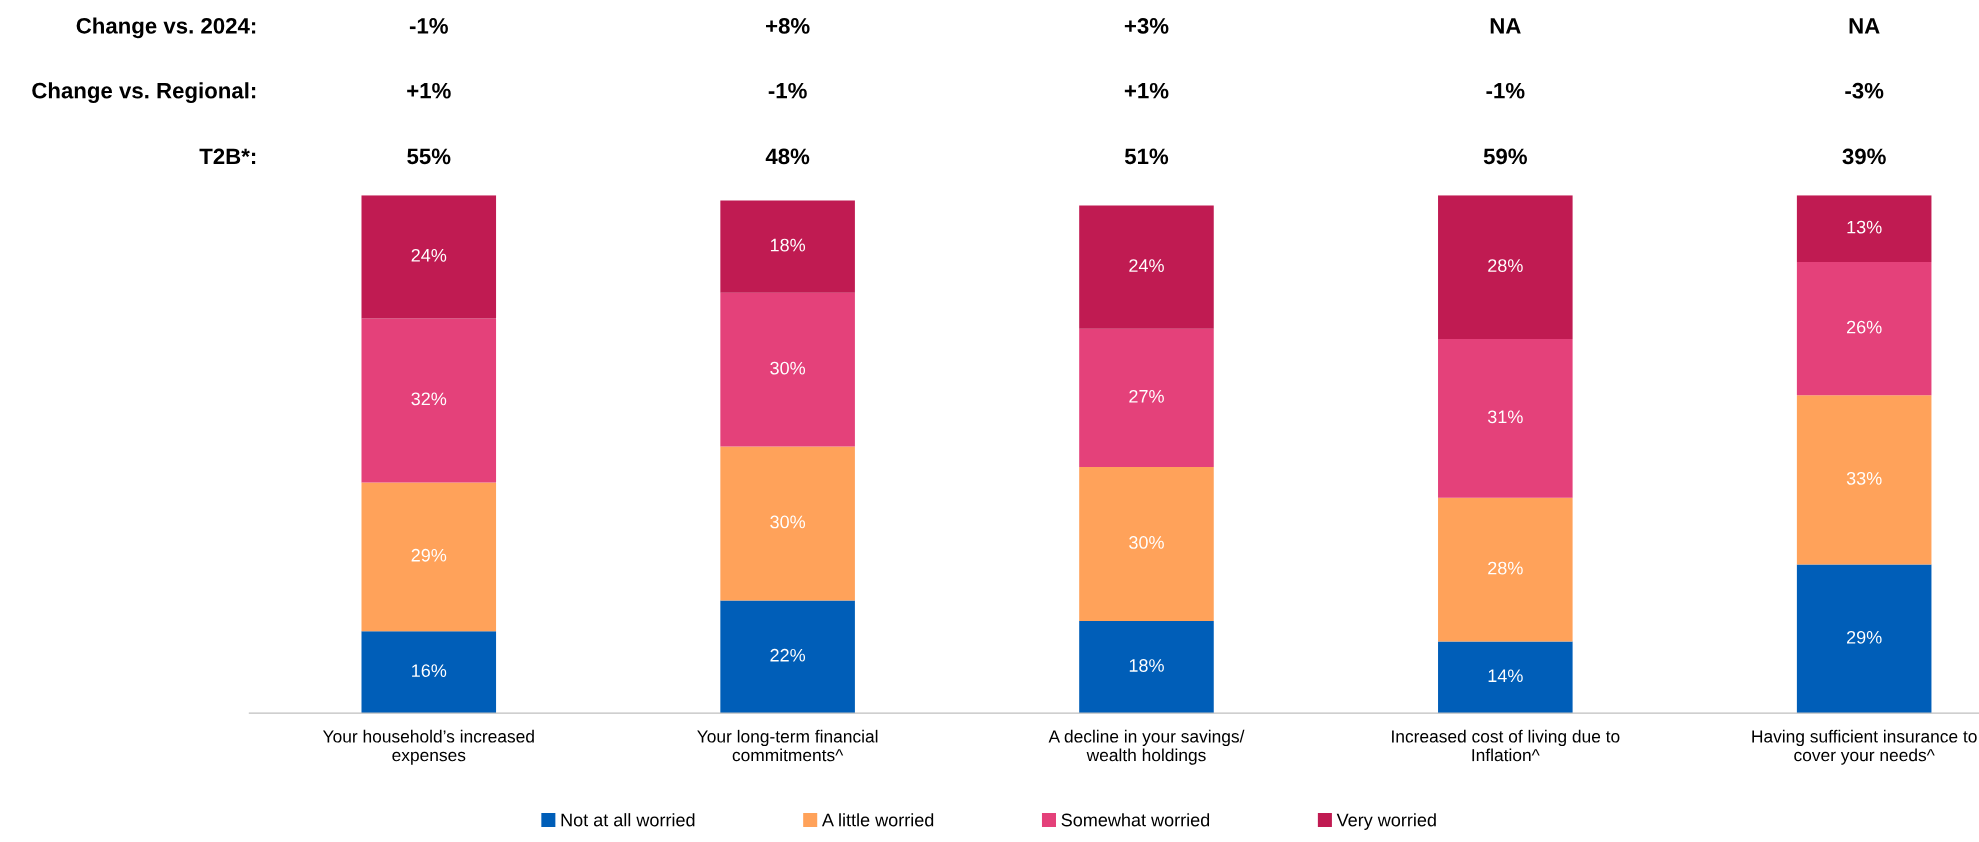  What do you see at coordinates (628, 820) in the screenshot?
I see `legend-label: Not at all worried` at bounding box center [628, 820].